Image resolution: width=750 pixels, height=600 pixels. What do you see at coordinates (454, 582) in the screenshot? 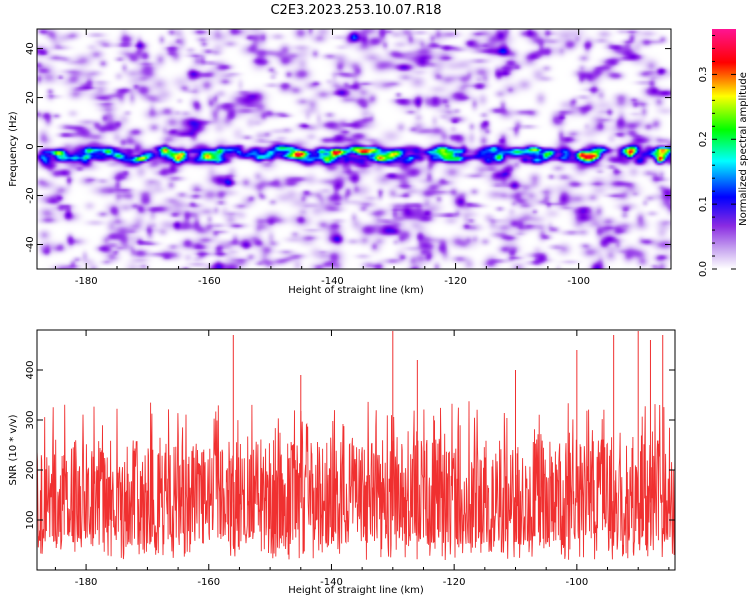
I see `snr-x-tick-label: -120` at bounding box center [454, 582].